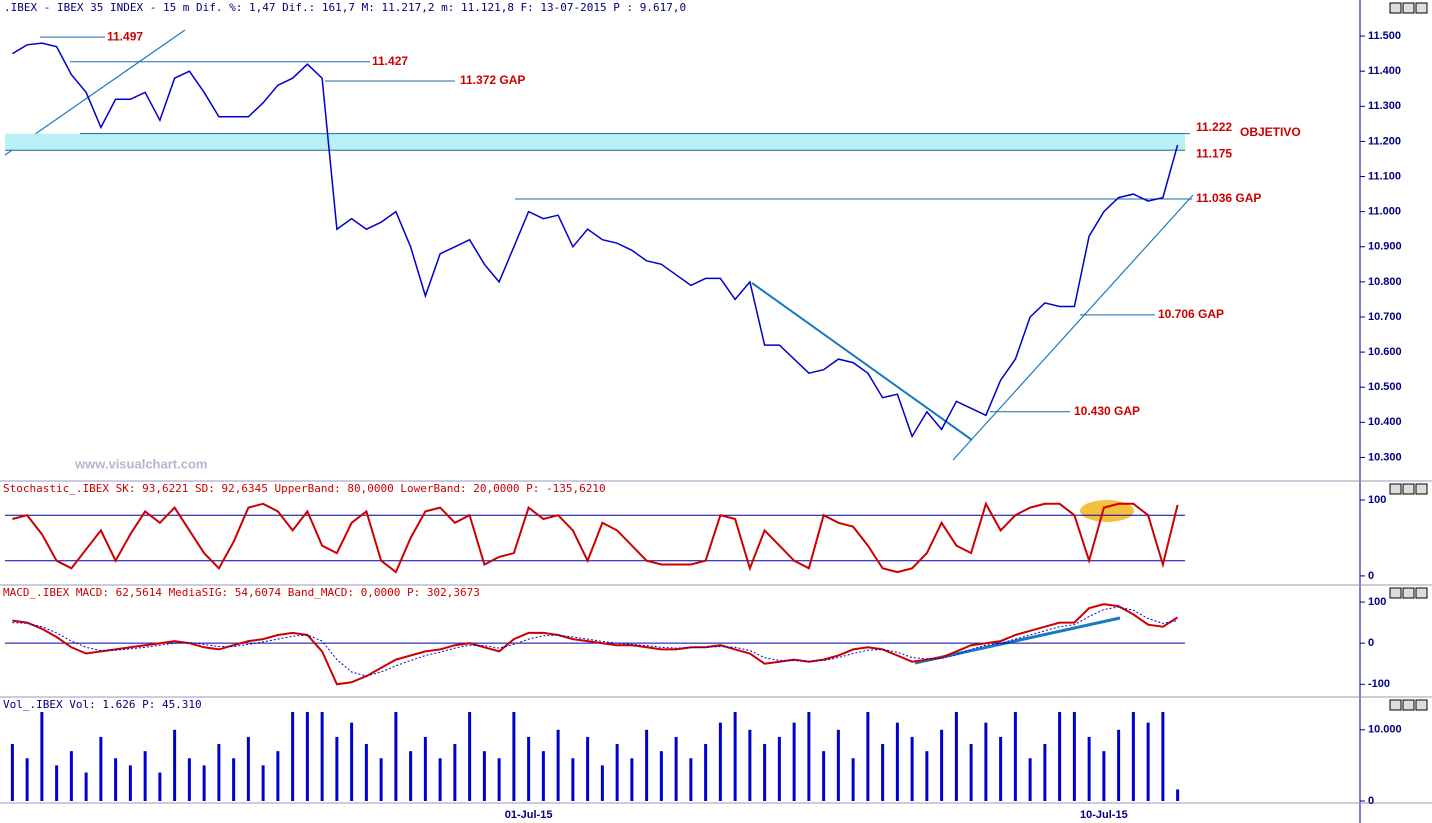 The image size is (1432, 823). I want to click on y-tick-label: 11.500, so click(1384, 36).